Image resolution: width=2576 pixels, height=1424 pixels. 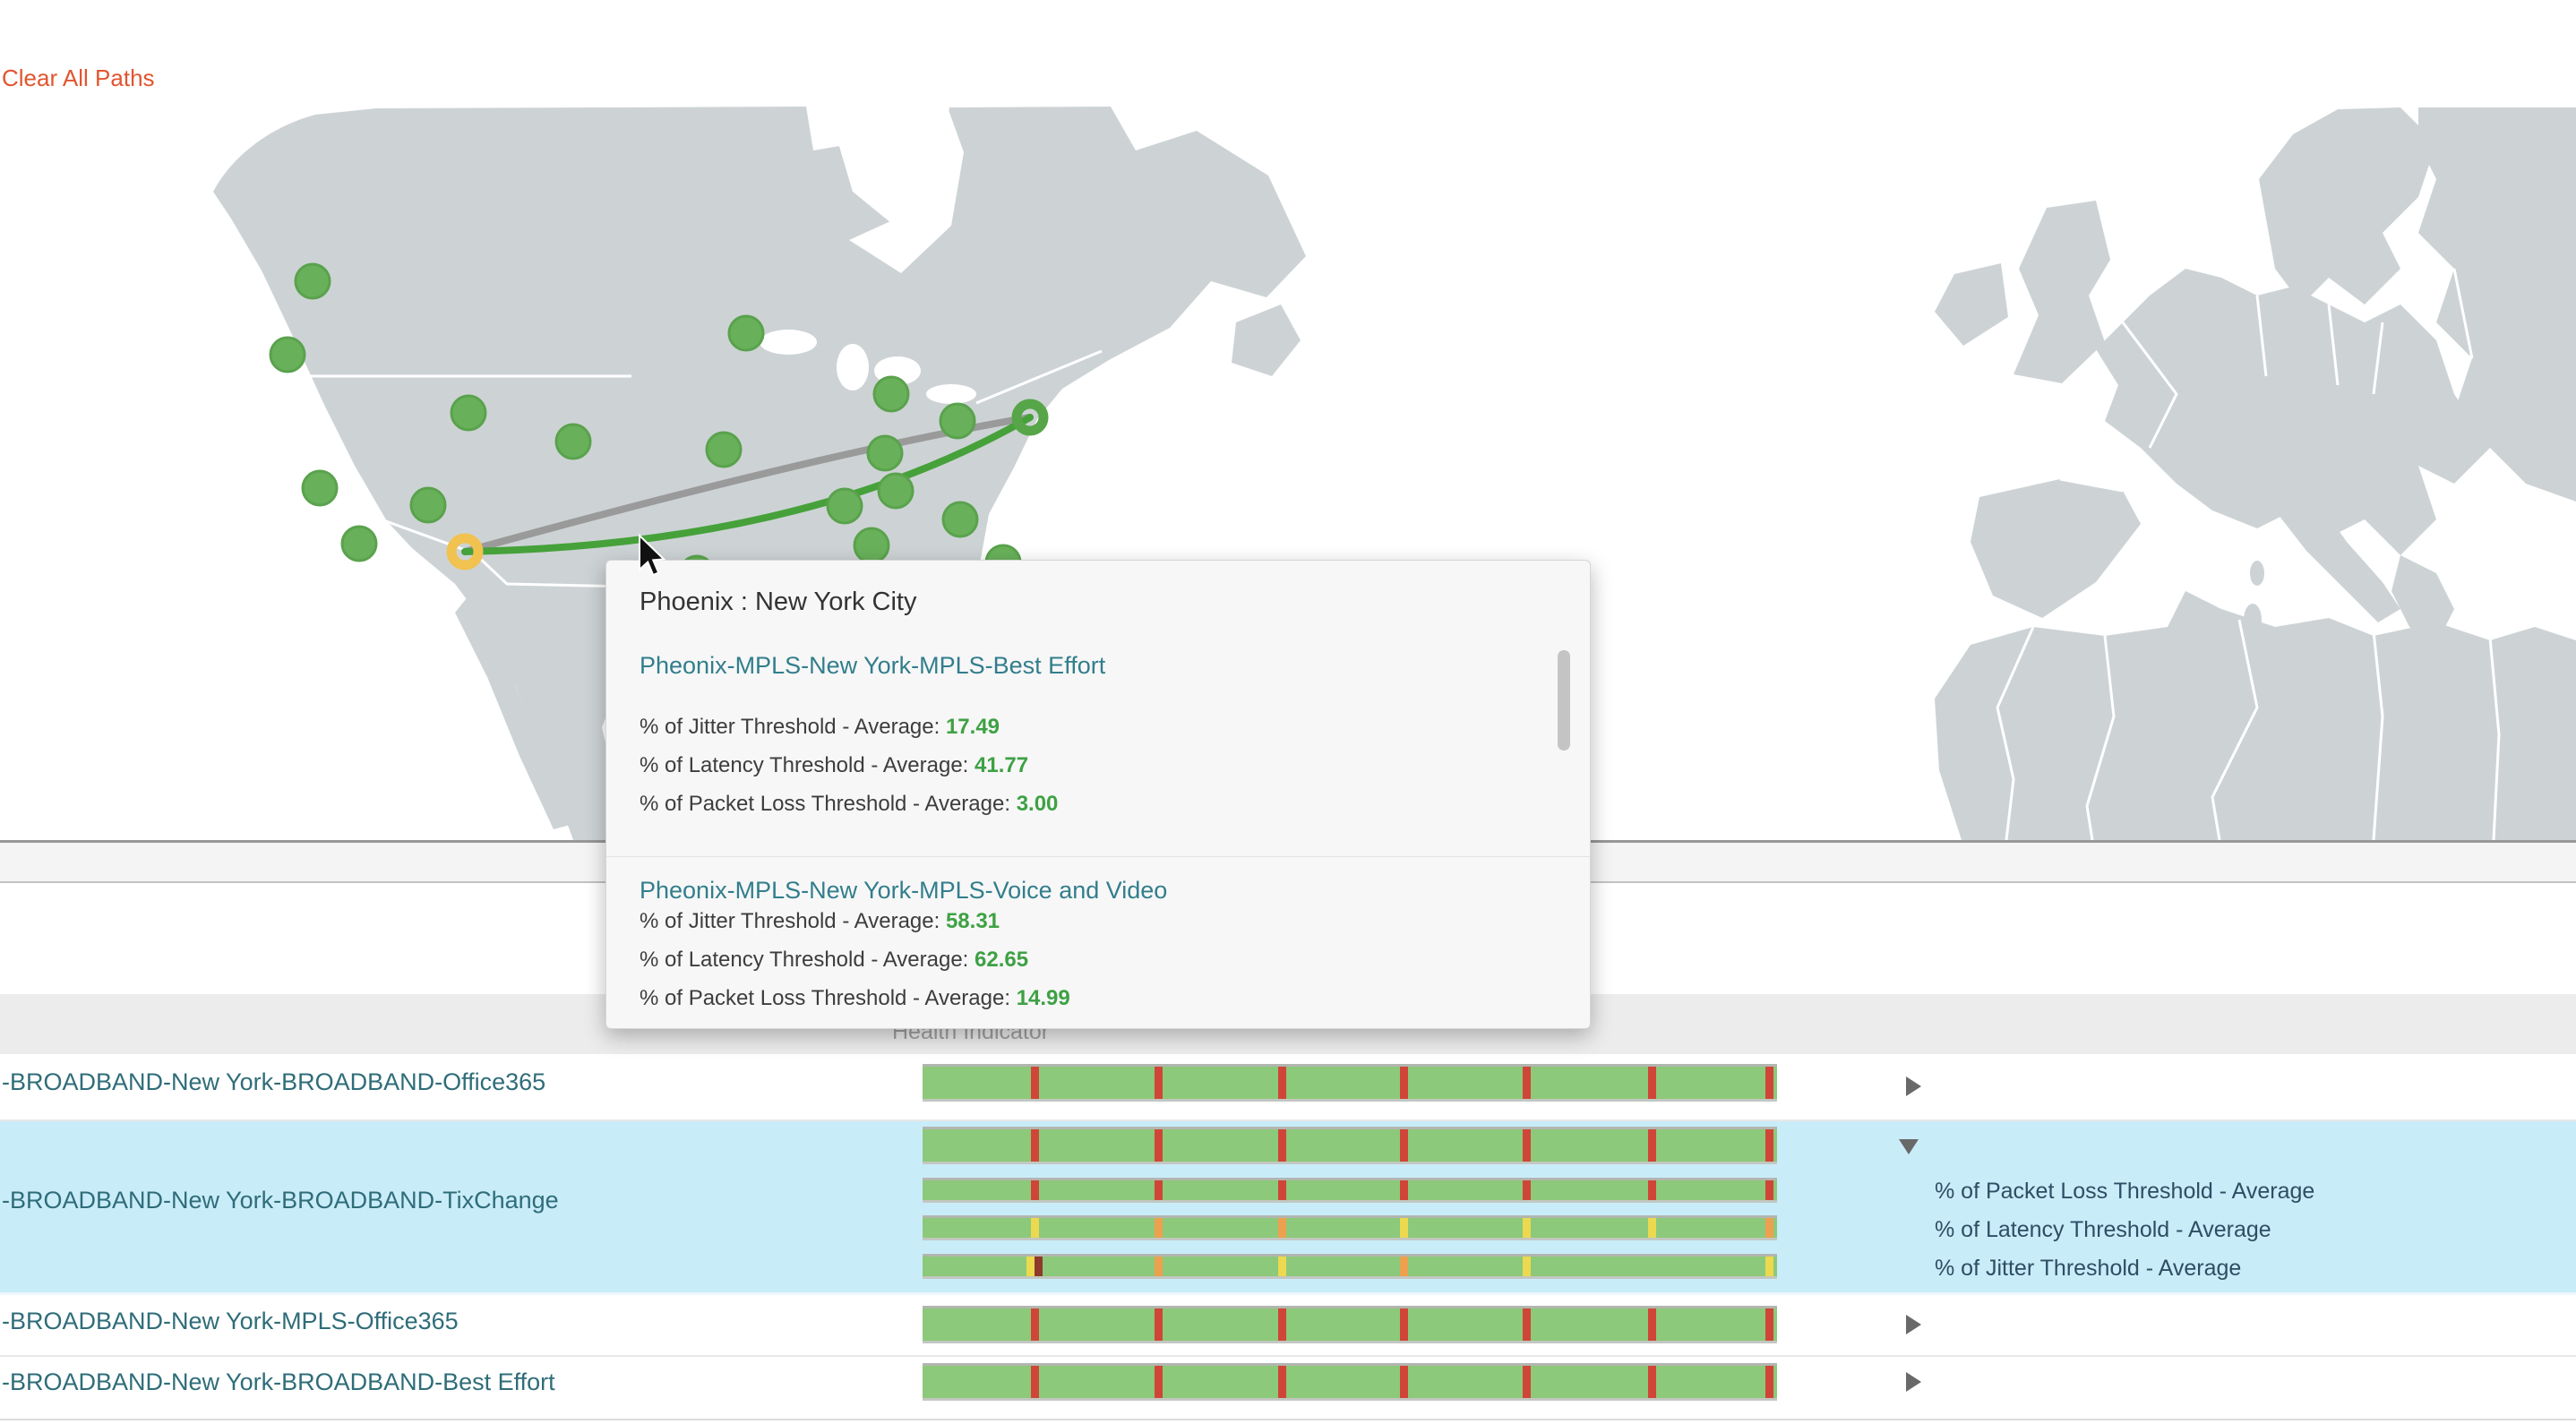 What do you see at coordinates (820, 921) in the screenshot?
I see `tooltip-metric: % of Jitter Threshold - Average: 58.31` at bounding box center [820, 921].